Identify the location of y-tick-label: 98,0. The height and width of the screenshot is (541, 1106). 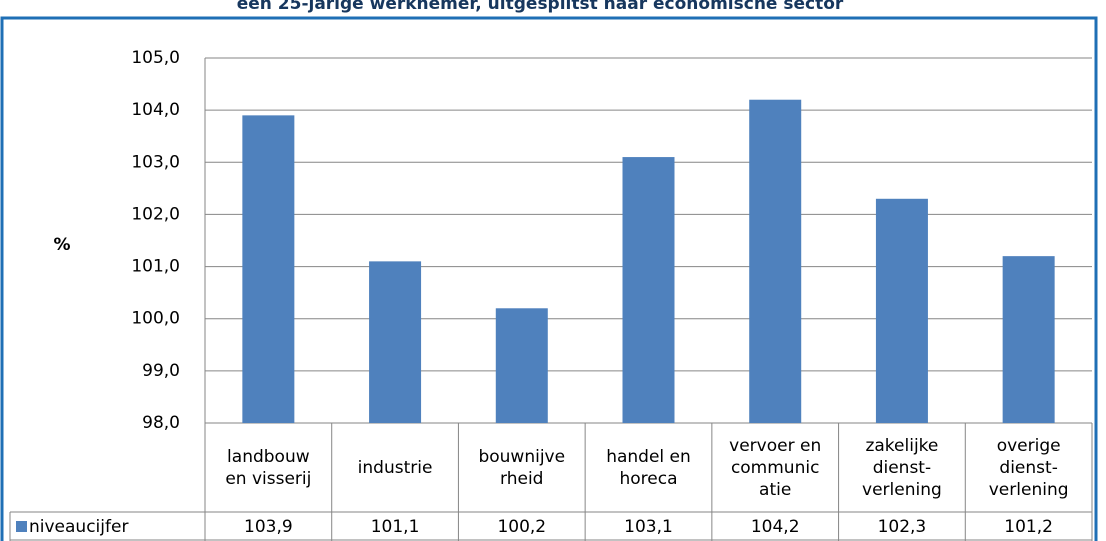
(161, 423).